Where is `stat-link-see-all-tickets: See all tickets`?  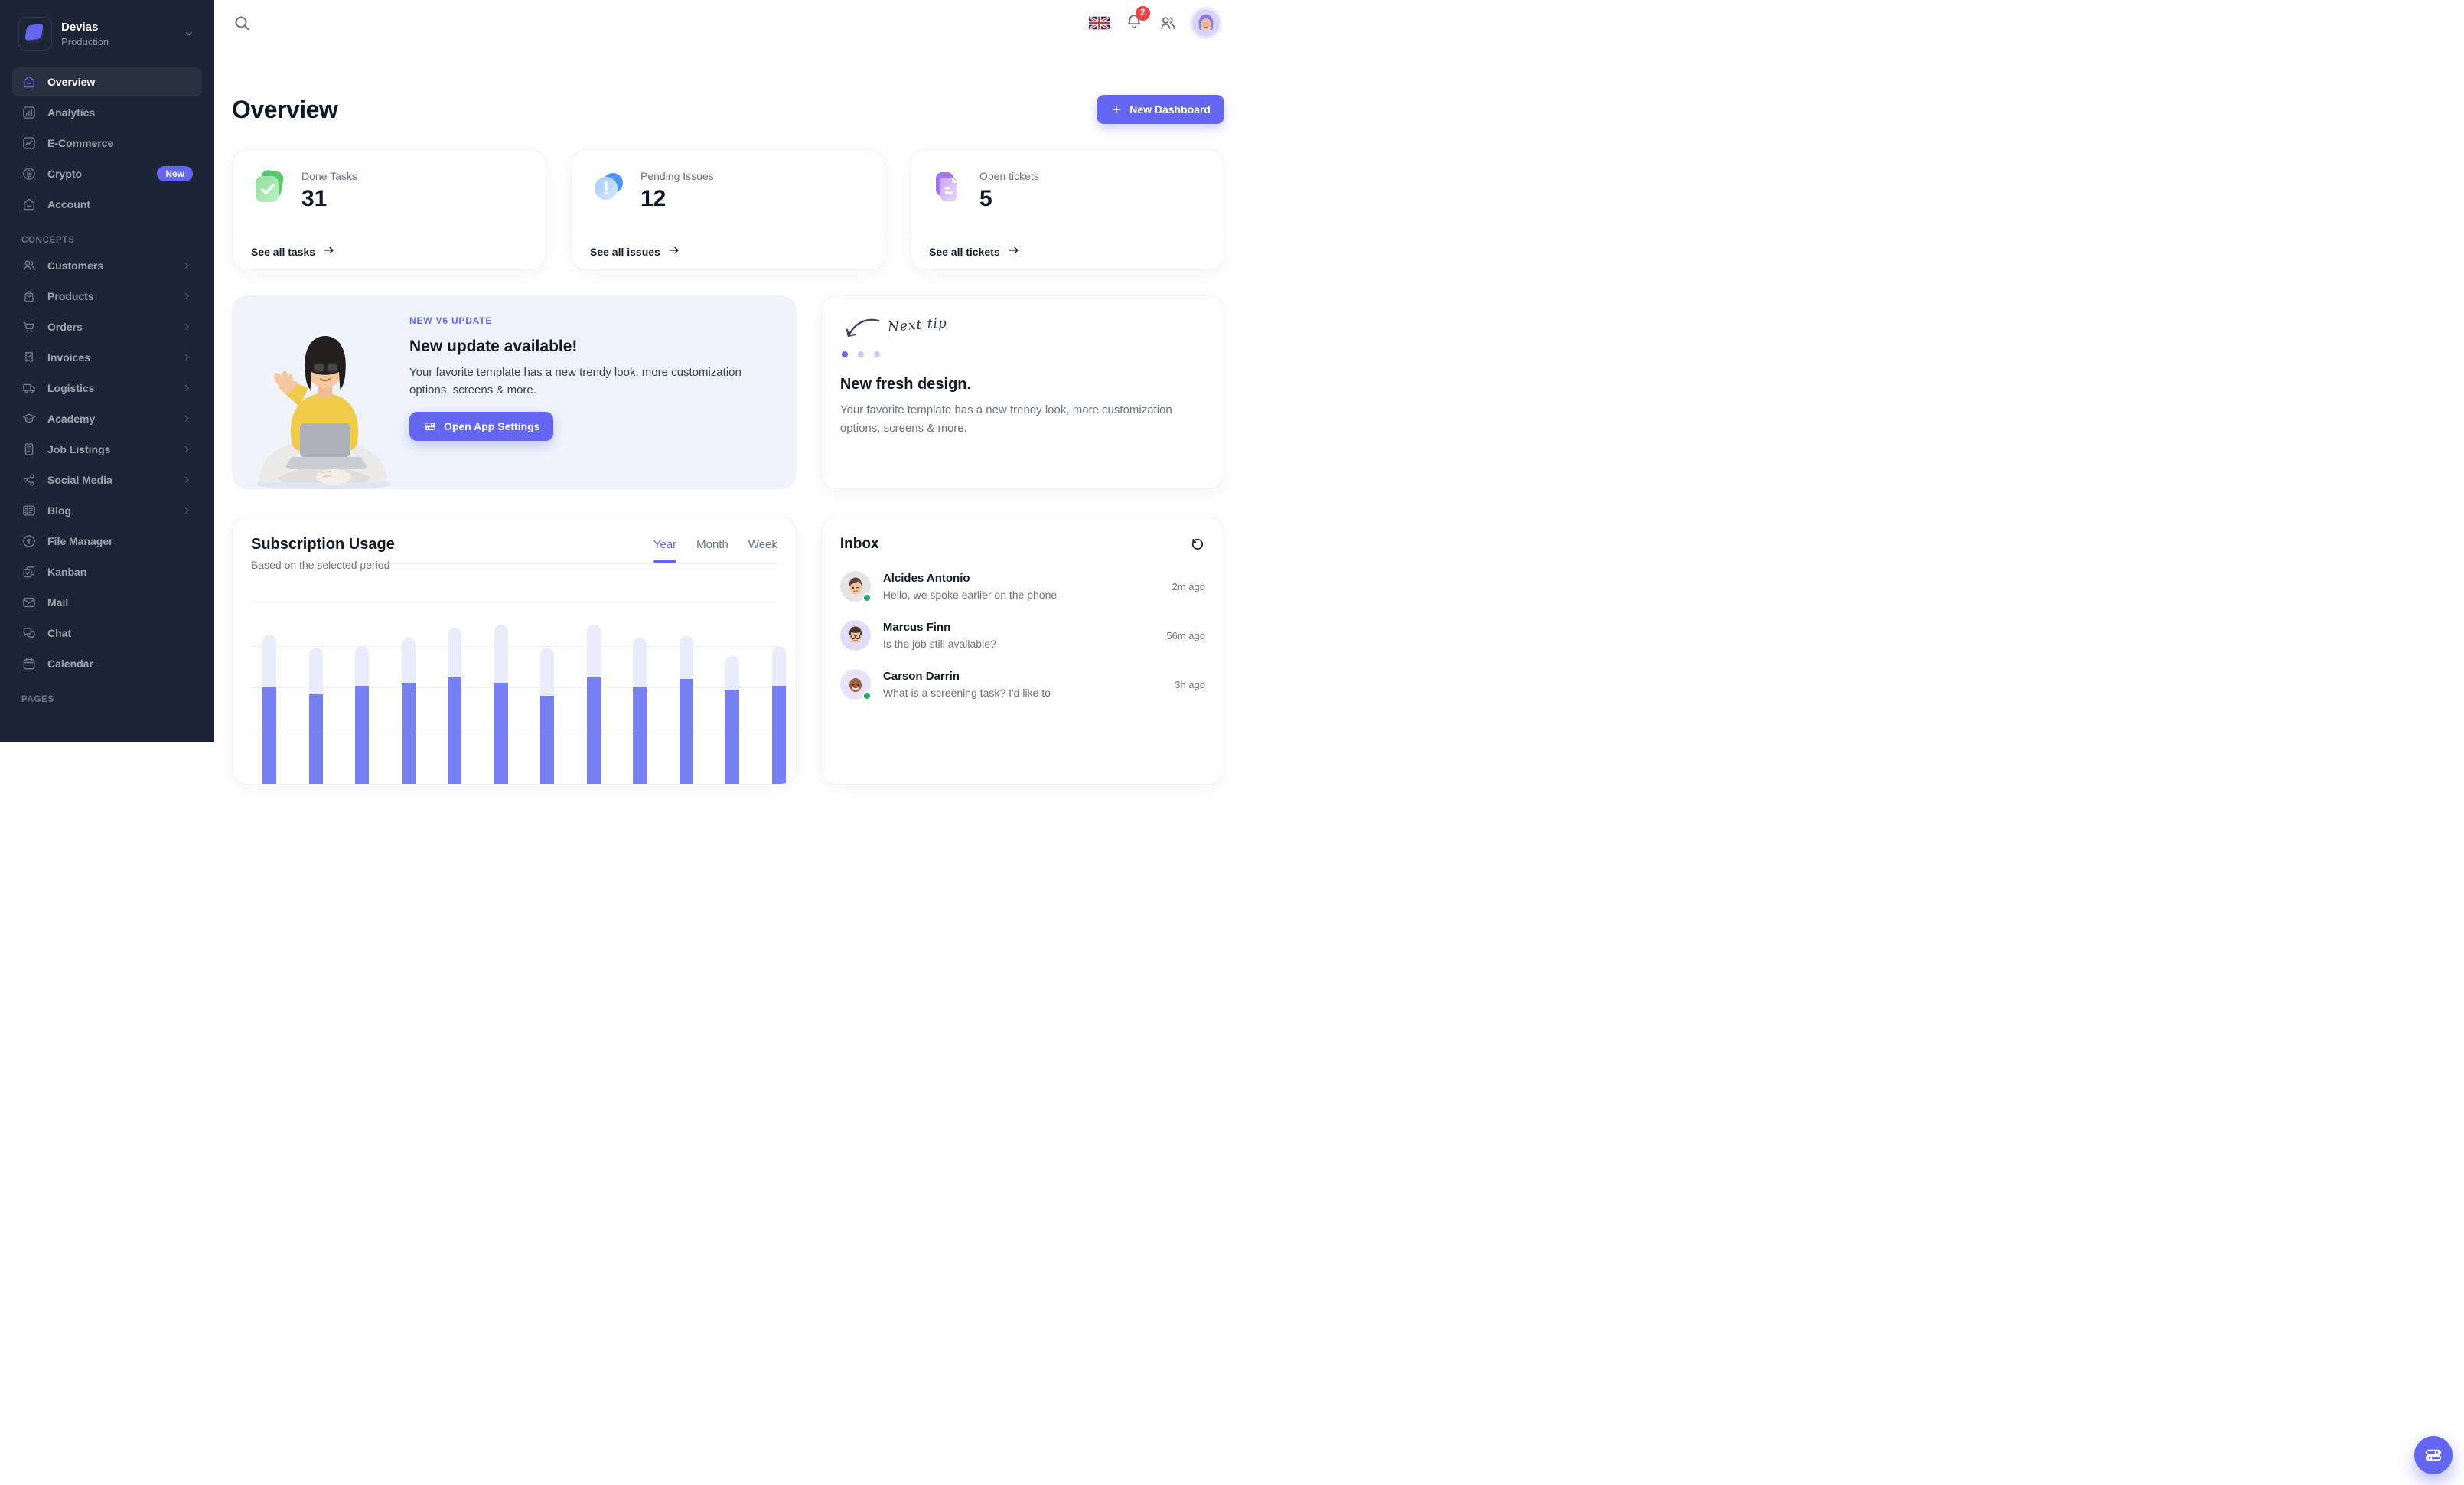 stat-link-see-all-tickets: See all tickets is located at coordinates (1068, 251).